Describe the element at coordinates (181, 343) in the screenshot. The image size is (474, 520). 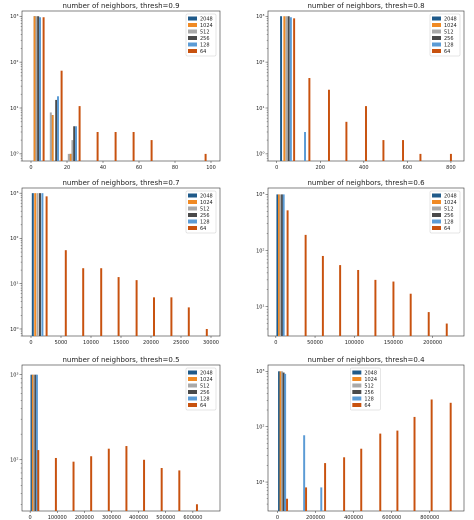
I see `x-tick-label: 25000` at that location.